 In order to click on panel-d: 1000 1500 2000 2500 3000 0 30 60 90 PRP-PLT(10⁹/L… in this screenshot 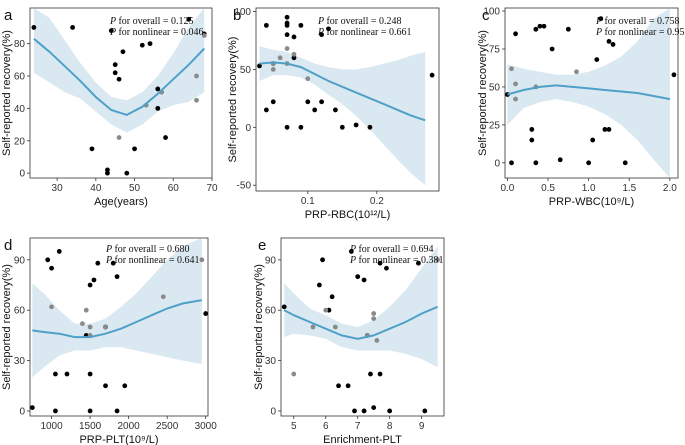, I will do `click(109, 341)`.